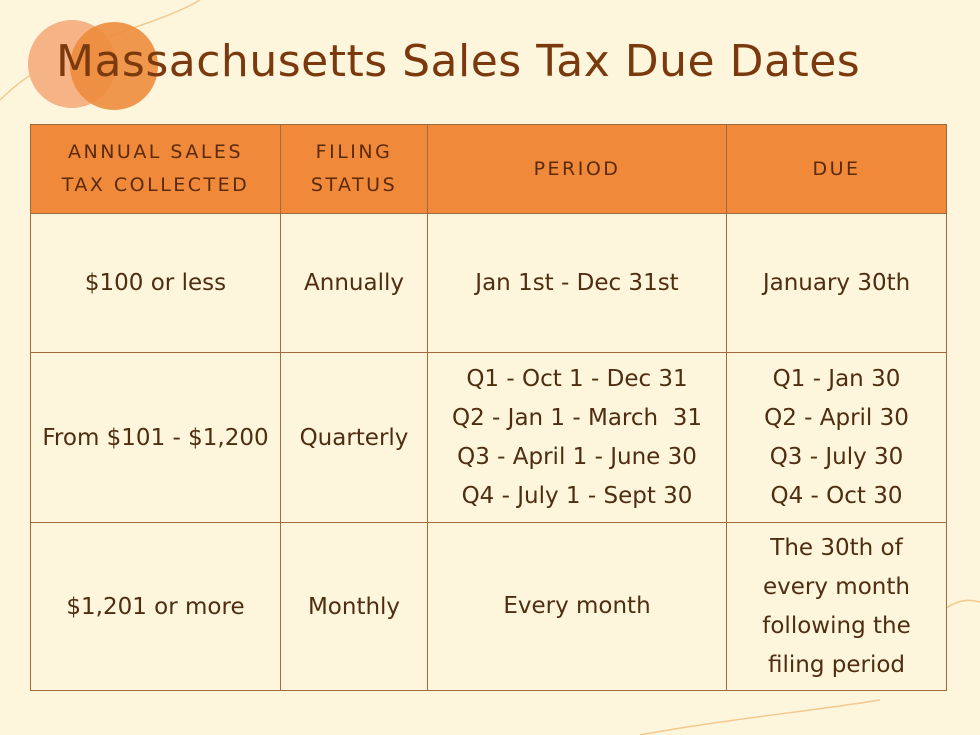 This screenshot has height=735, width=980. I want to click on annual-sales-cell: $1,201 or more, so click(155, 606).